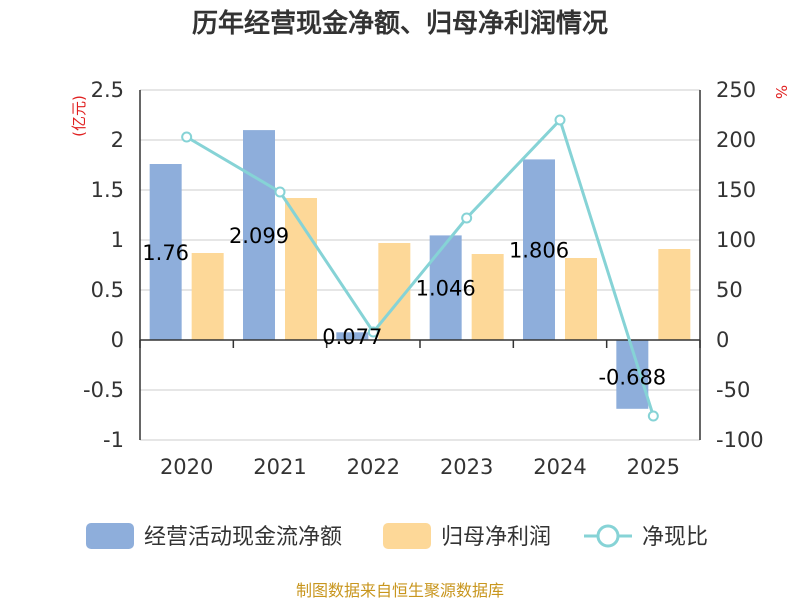 This screenshot has height=600, width=800. I want to click on right-tick-label: -100, so click(740, 440).